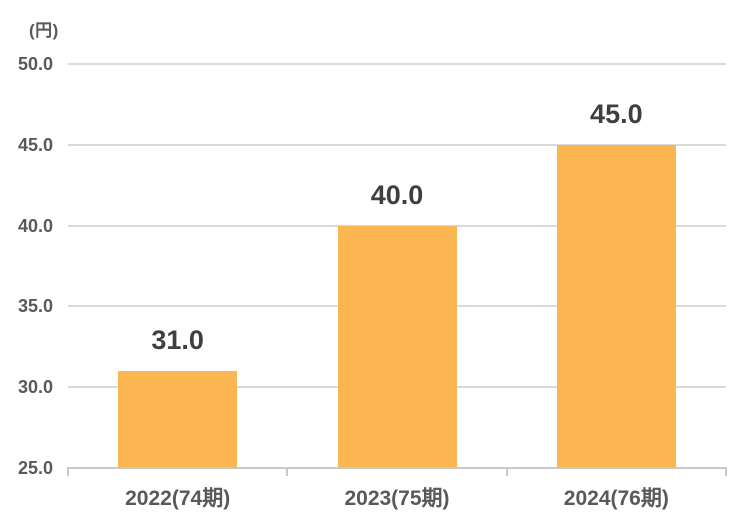 The image size is (747, 525). What do you see at coordinates (35, 64) in the screenshot?
I see `y-axis-tick-label: 50.0` at bounding box center [35, 64].